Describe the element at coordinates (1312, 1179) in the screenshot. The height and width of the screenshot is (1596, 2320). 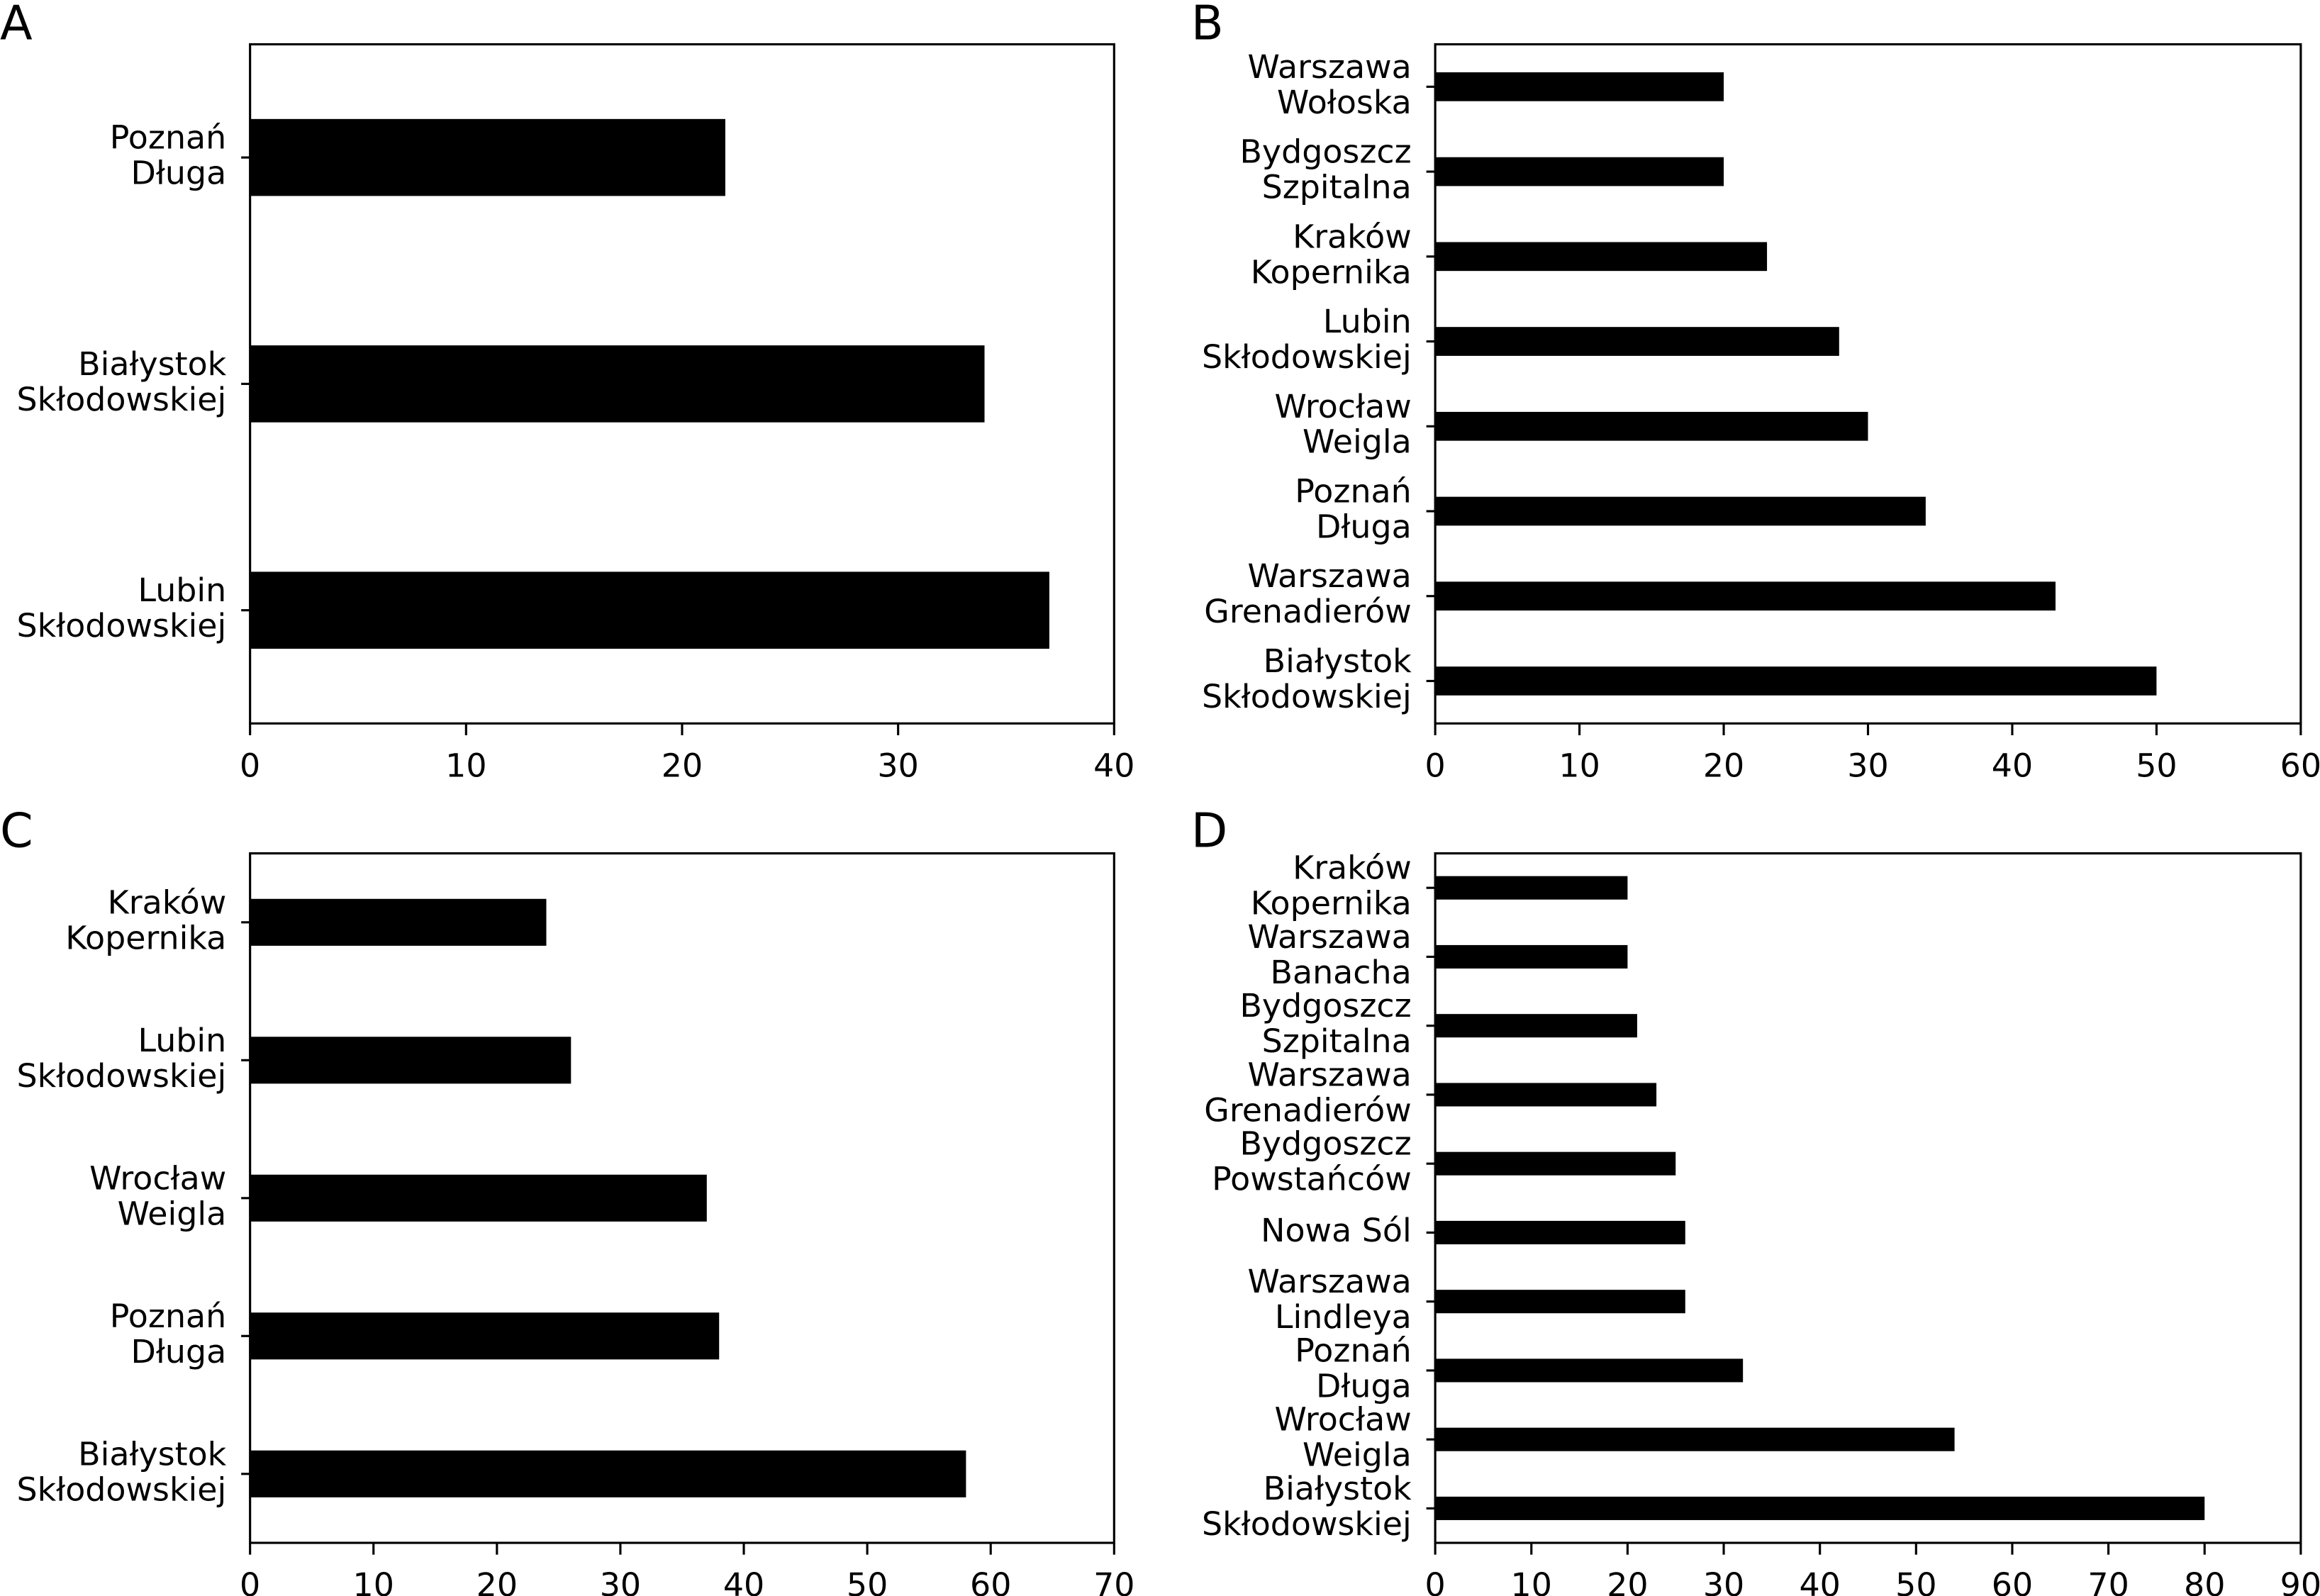
I see `y-tick-label: Powstańców` at that location.